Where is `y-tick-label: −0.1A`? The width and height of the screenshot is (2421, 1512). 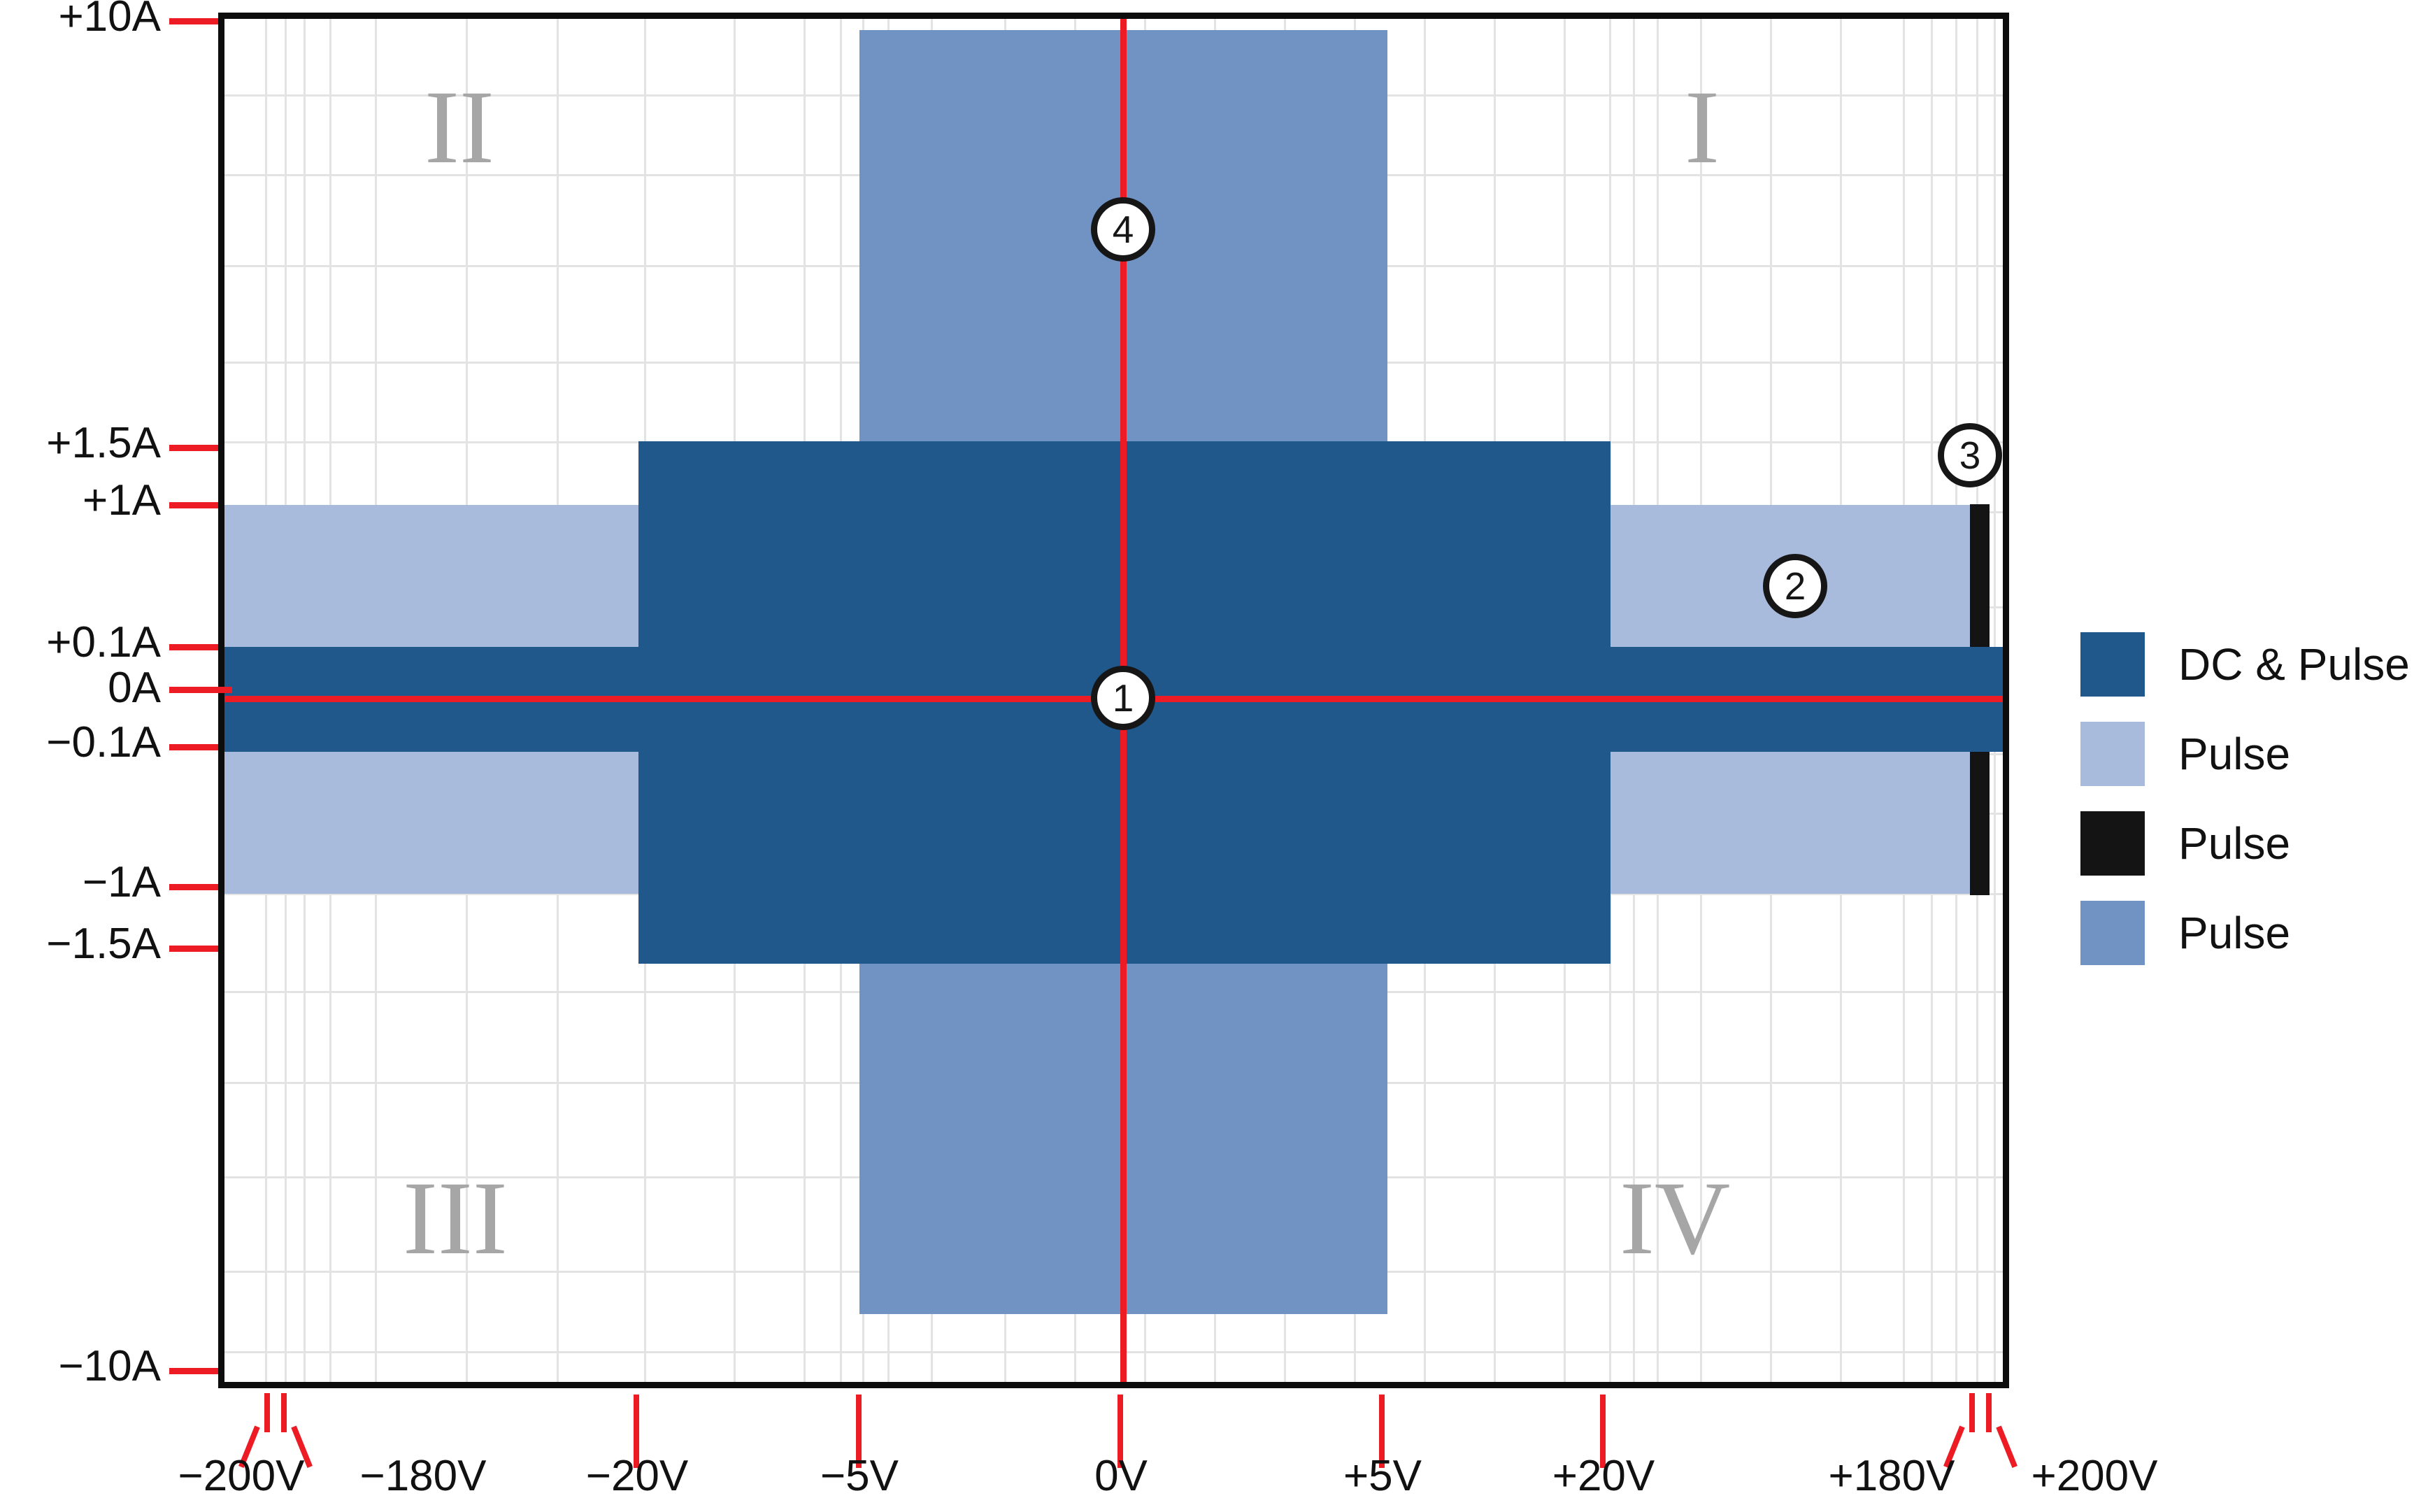 y-tick-label: −0.1A is located at coordinates (103, 742).